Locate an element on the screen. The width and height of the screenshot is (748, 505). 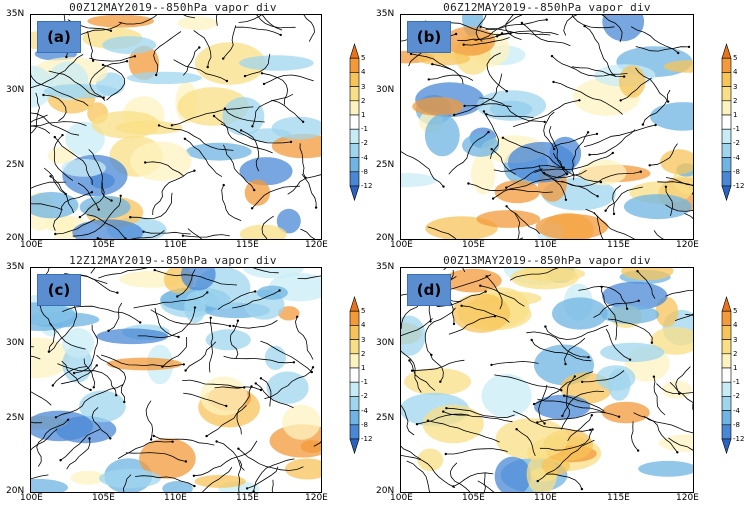
colorbar-label: -12 is located at coordinates (367, 439).